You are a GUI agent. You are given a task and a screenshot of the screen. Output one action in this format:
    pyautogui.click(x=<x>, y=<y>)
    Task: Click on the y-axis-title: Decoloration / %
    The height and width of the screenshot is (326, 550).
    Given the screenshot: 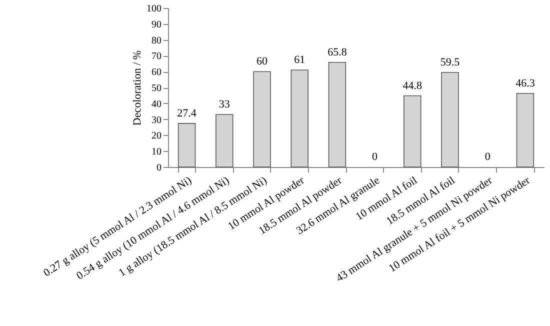 What is the action you would take?
    pyautogui.click(x=138, y=88)
    